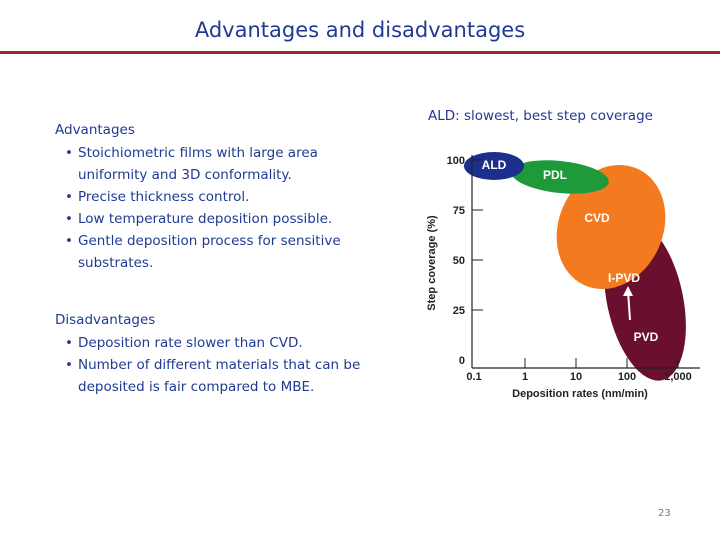 The height and width of the screenshot is (540, 720). I want to click on y-tick-label: 25, so click(459, 311).